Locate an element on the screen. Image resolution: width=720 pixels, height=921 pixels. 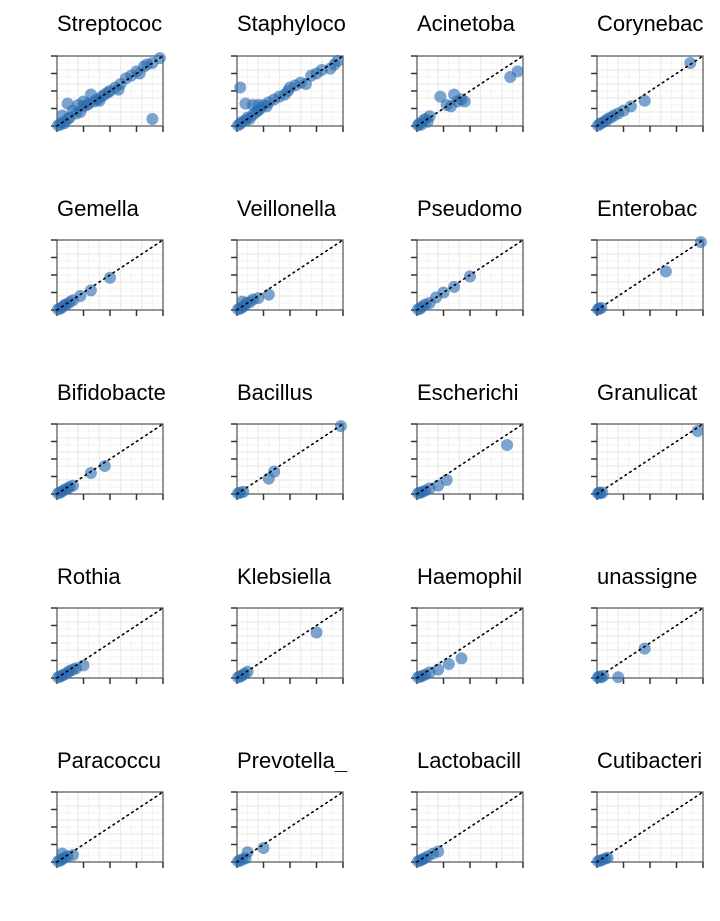
facet-title: Escherichi is located at coordinates (468, 393).